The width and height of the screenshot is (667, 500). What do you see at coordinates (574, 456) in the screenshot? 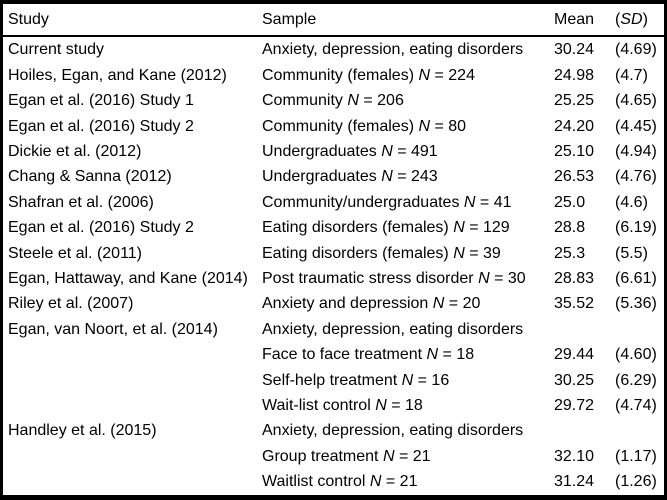
I see `mean-cell: 32.10` at bounding box center [574, 456].